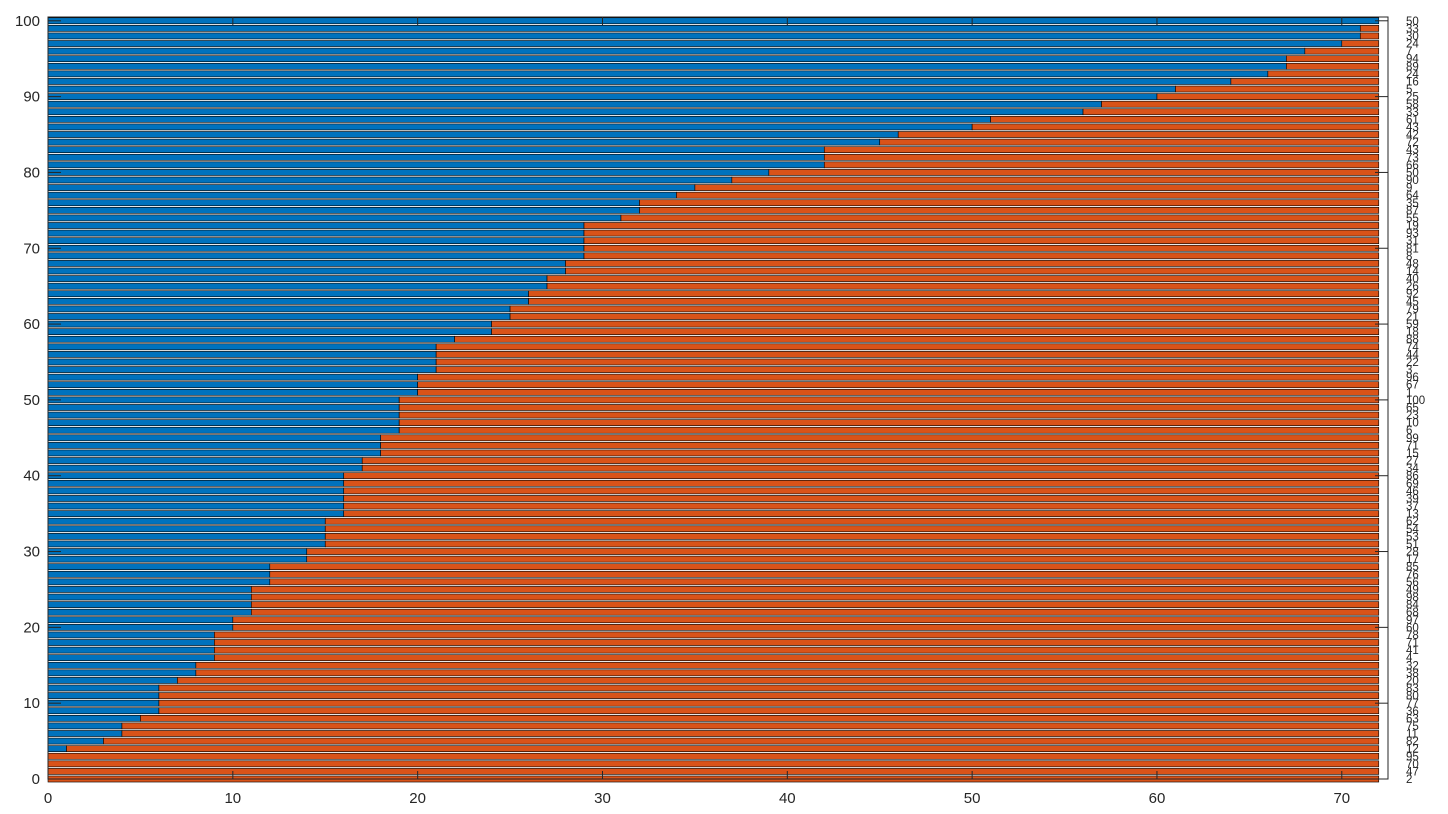 This screenshot has height=814, width=1448. What do you see at coordinates (1412, 82) in the screenshot?
I see `row-label: 16` at bounding box center [1412, 82].